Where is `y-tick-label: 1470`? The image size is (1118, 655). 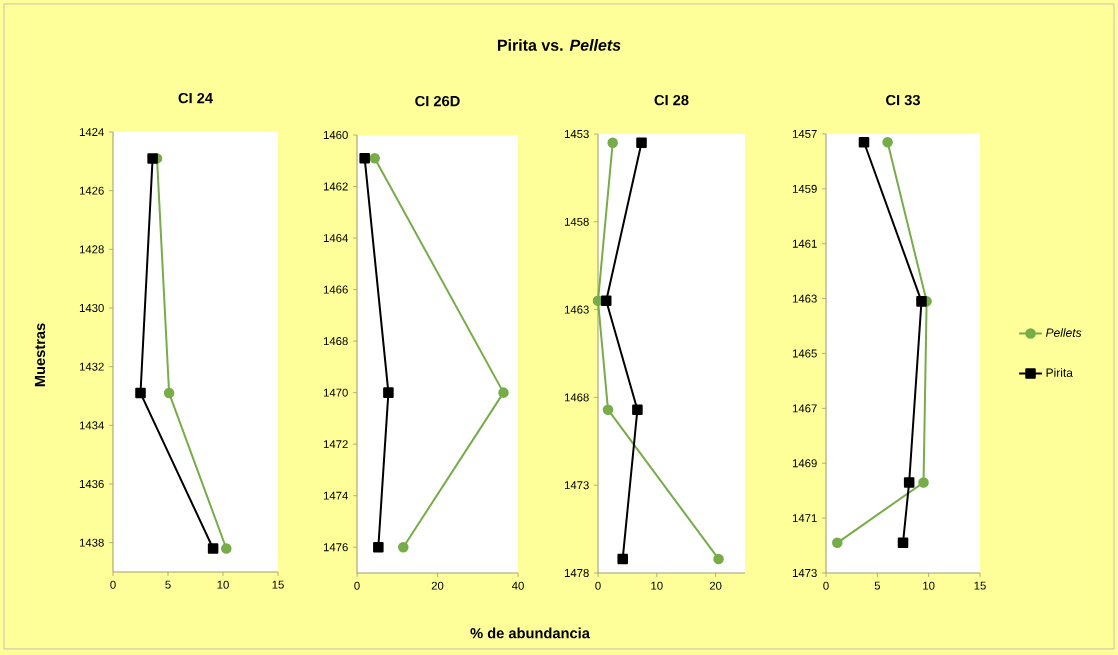 y-tick-label: 1470 is located at coordinates (335, 392).